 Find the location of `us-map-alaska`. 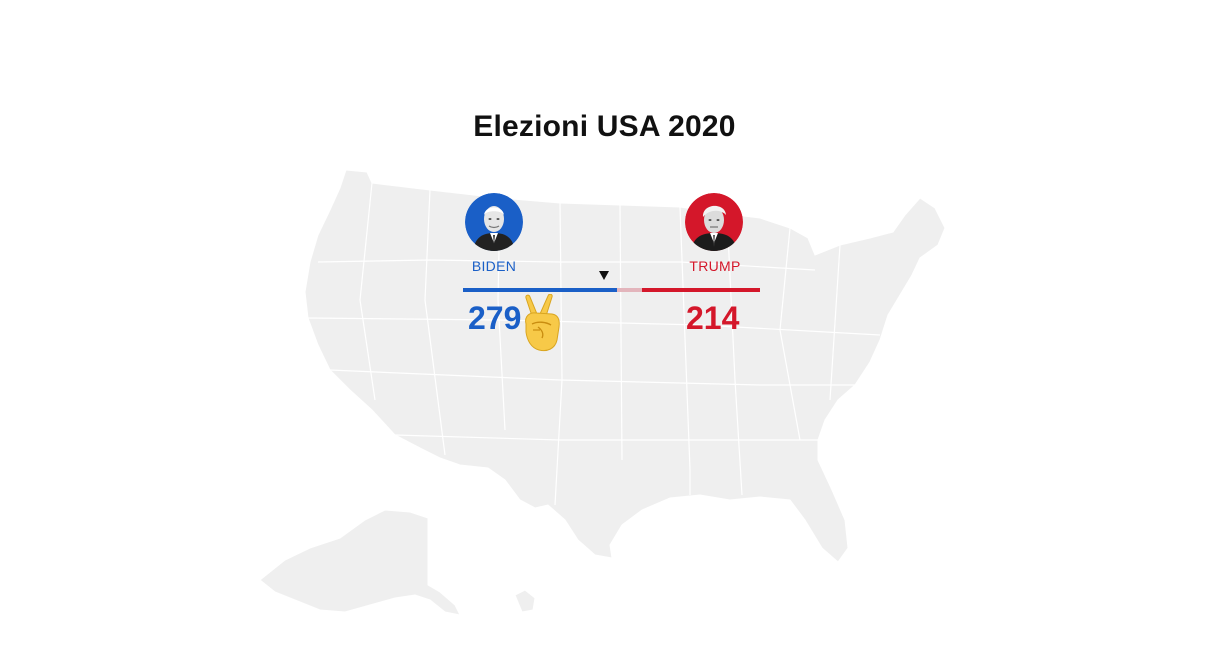

us-map-alaska is located at coordinates (360, 562).